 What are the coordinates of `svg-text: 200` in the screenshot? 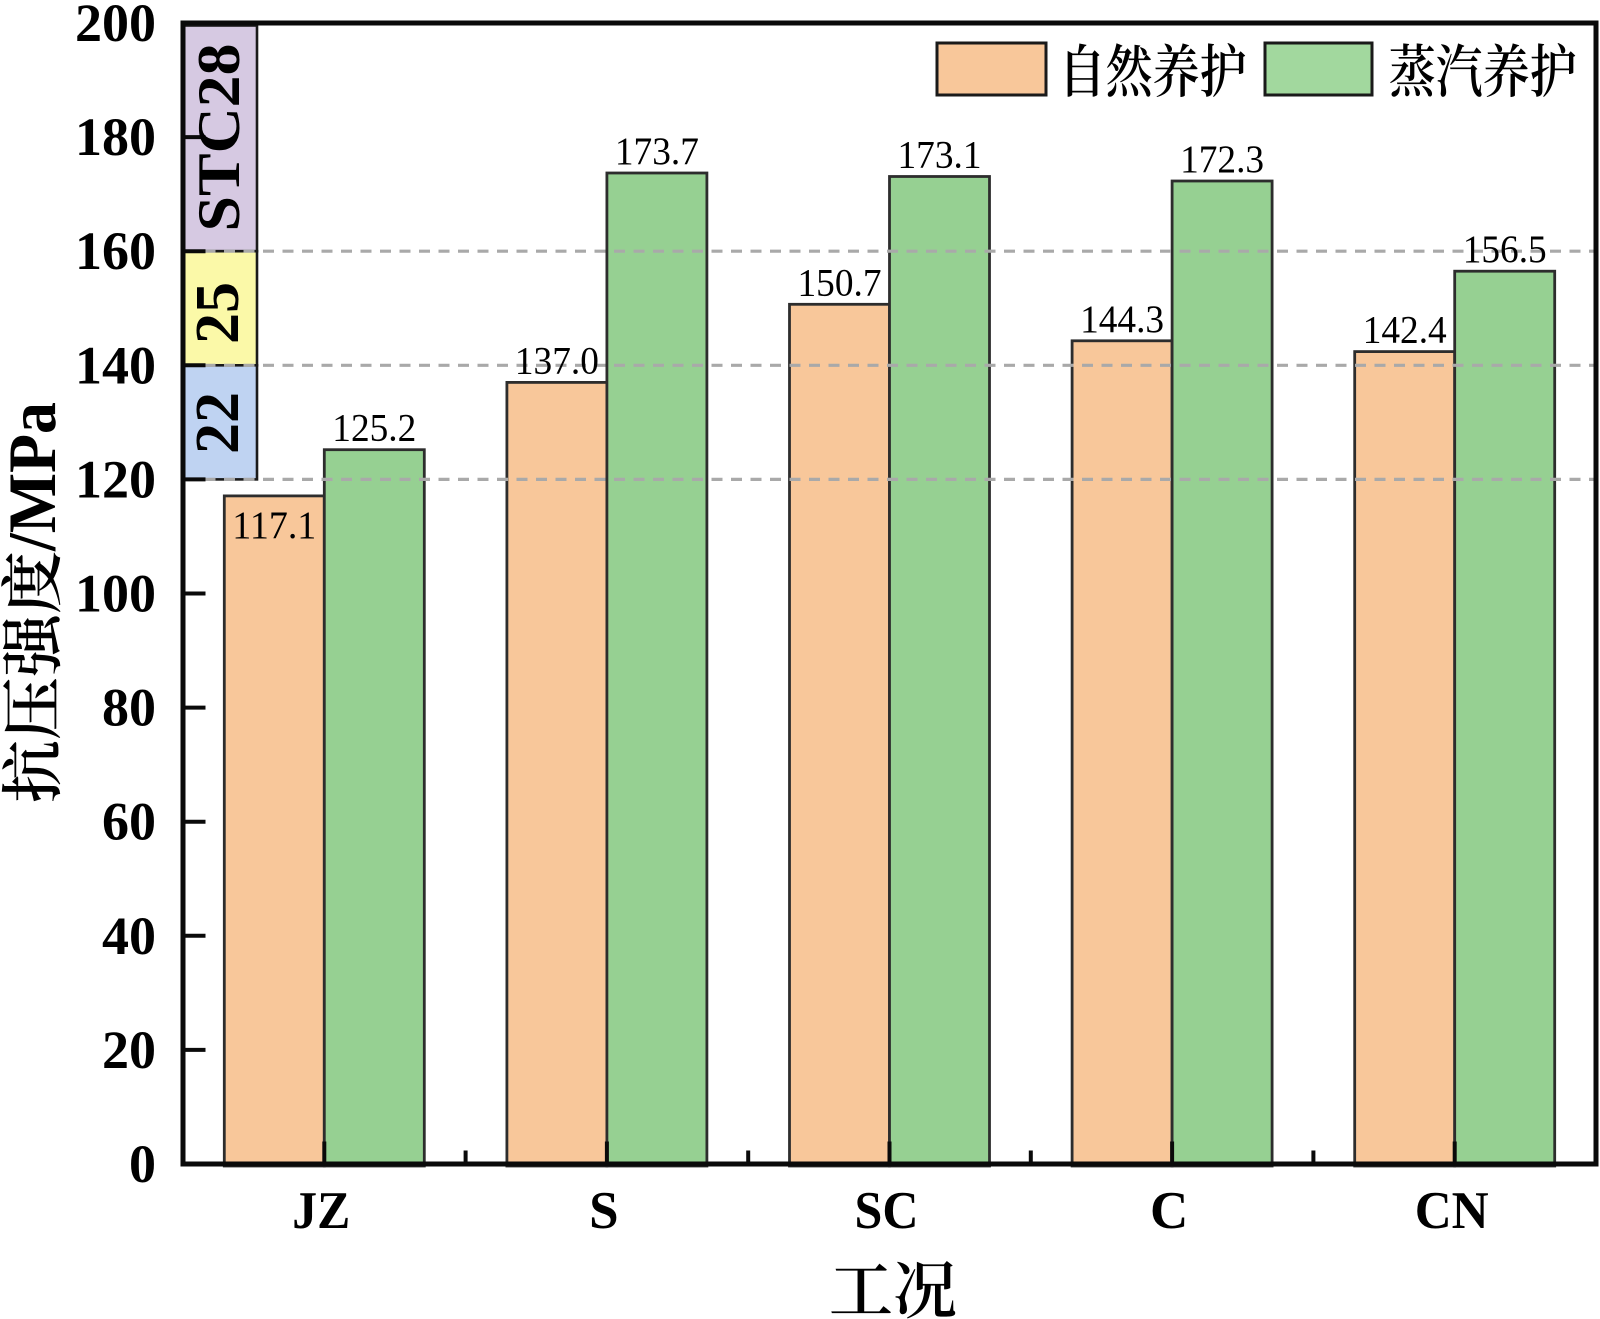 It's located at (115, 26).